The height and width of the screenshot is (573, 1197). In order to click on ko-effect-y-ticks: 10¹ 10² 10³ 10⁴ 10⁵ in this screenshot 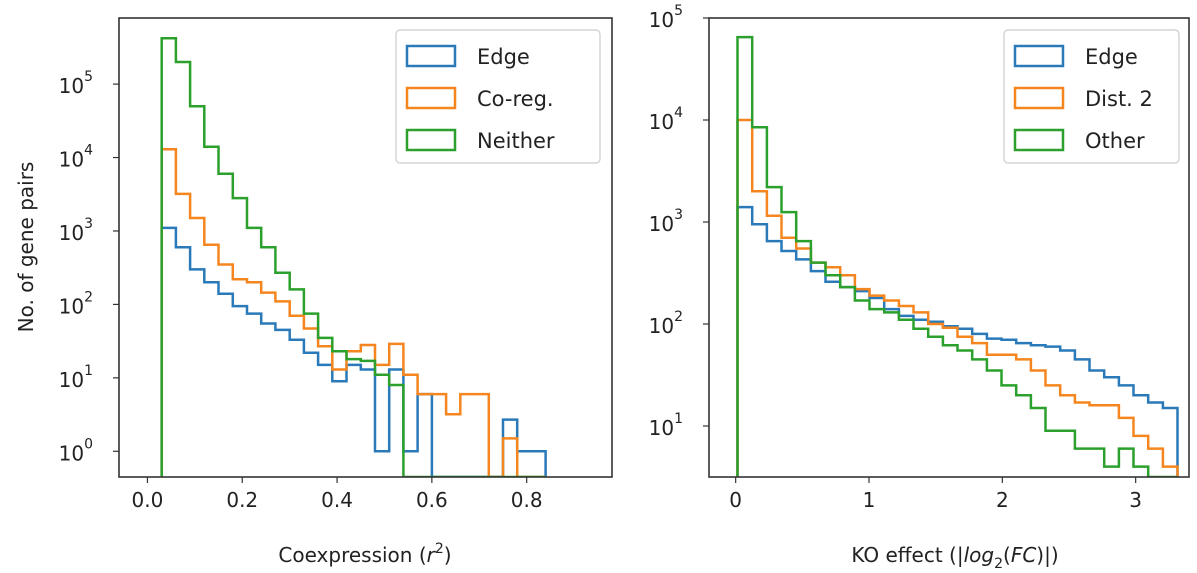, I will do `click(679, 221)`.